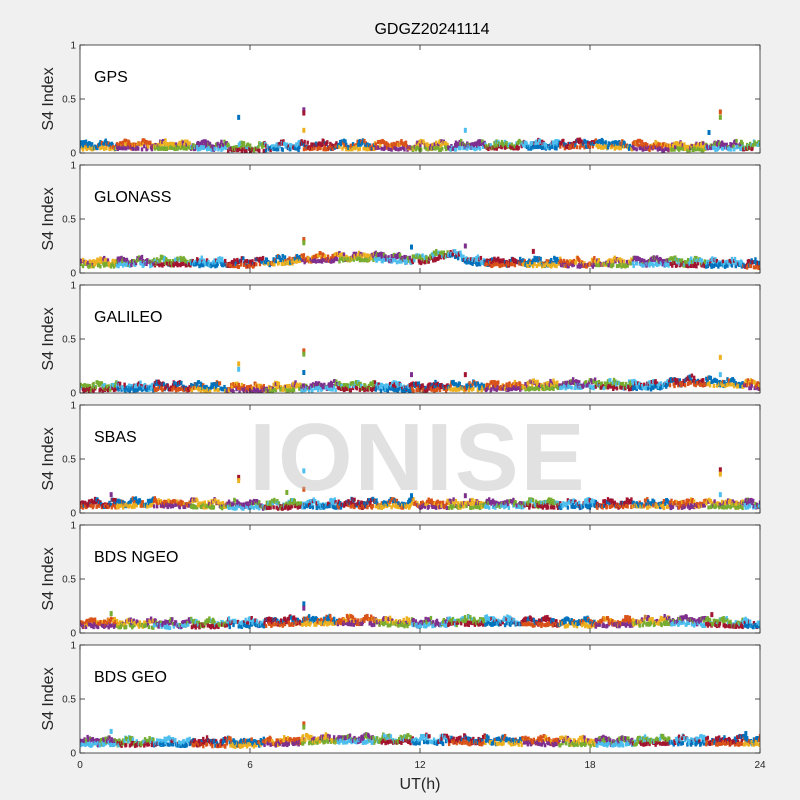  Describe the element at coordinates (73, 394) in the screenshot. I see `y-tick-label: 0` at that location.